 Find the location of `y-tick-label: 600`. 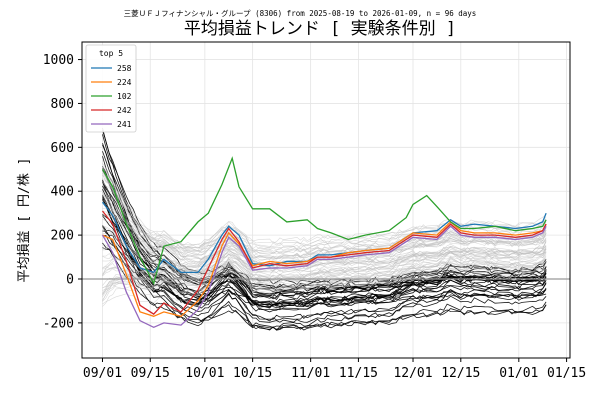

y-tick-label: 600 is located at coordinates (62, 148).